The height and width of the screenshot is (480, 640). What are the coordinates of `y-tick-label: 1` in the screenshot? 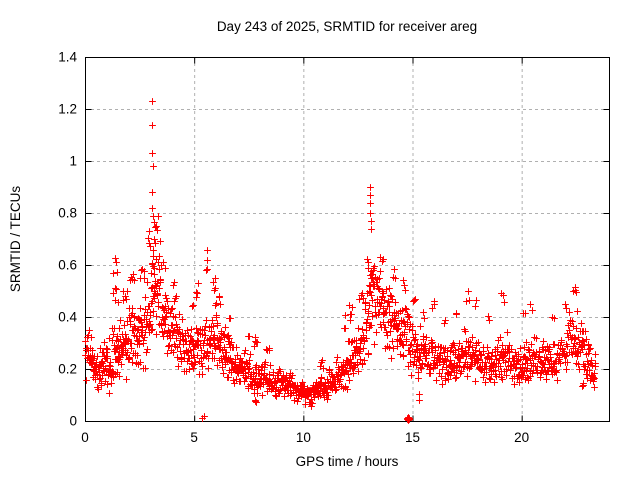 It's located at (73, 161).